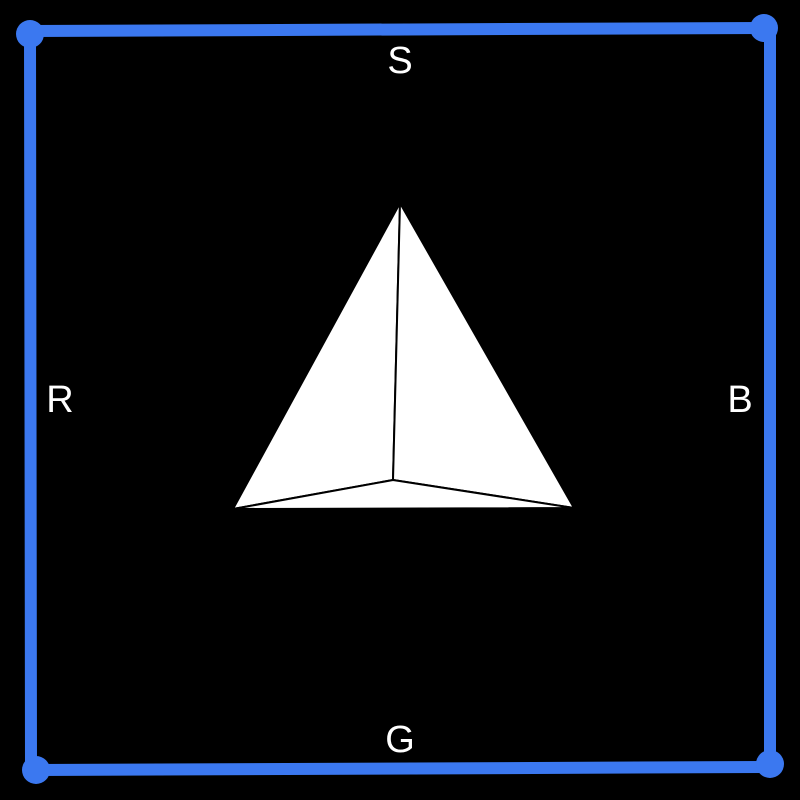 The height and width of the screenshot is (800, 800). What do you see at coordinates (483, 355) in the screenshot?
I see `tetrahedron-face-right` at bounding box center [483, 355].